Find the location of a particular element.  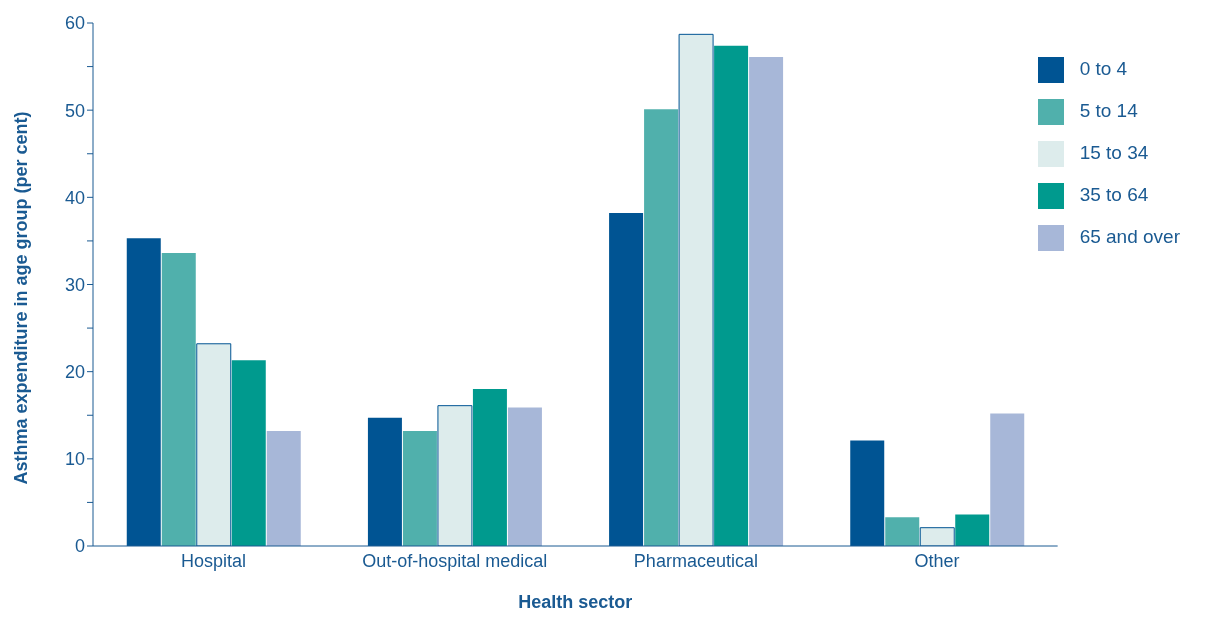

legend-label: 35 to 64 is located at coordinates (1114, 194).